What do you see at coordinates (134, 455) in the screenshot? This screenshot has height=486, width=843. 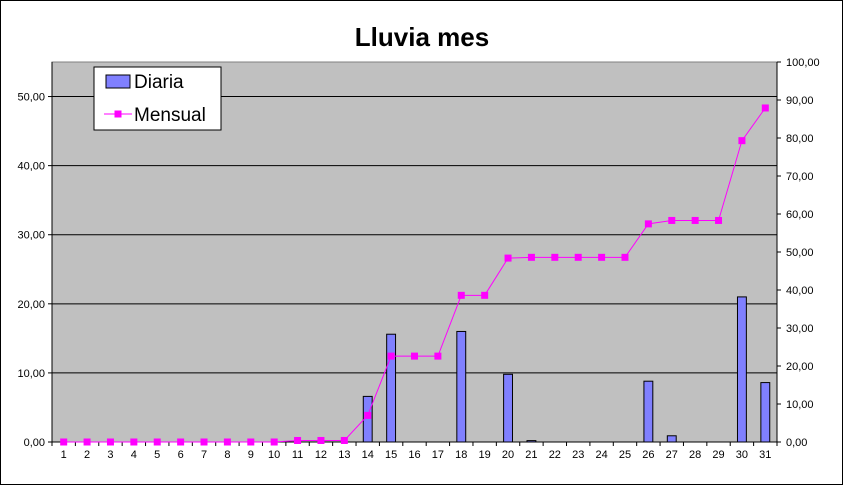 I see `x-axis-tick-label: 4` at bounding box center [134, 455].